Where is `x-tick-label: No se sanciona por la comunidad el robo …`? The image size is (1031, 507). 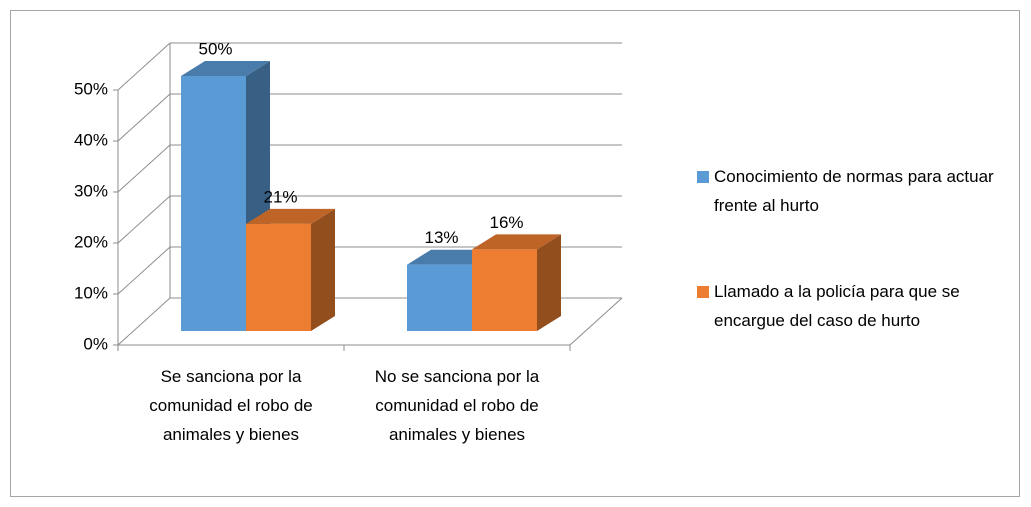
x-tick-label: No se sanciona por la comunidad el robo … is located at coordinates (457, 405).